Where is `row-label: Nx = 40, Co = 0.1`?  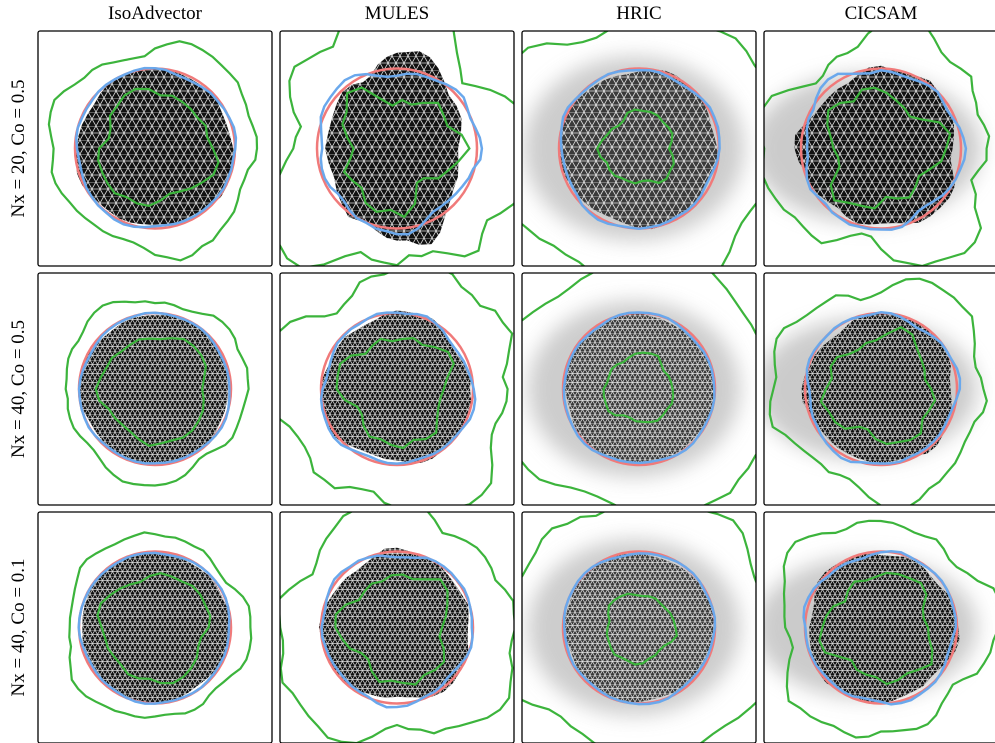
row-label: Nx = 40, Co = 0.1 is located at coordinates (18, 627).